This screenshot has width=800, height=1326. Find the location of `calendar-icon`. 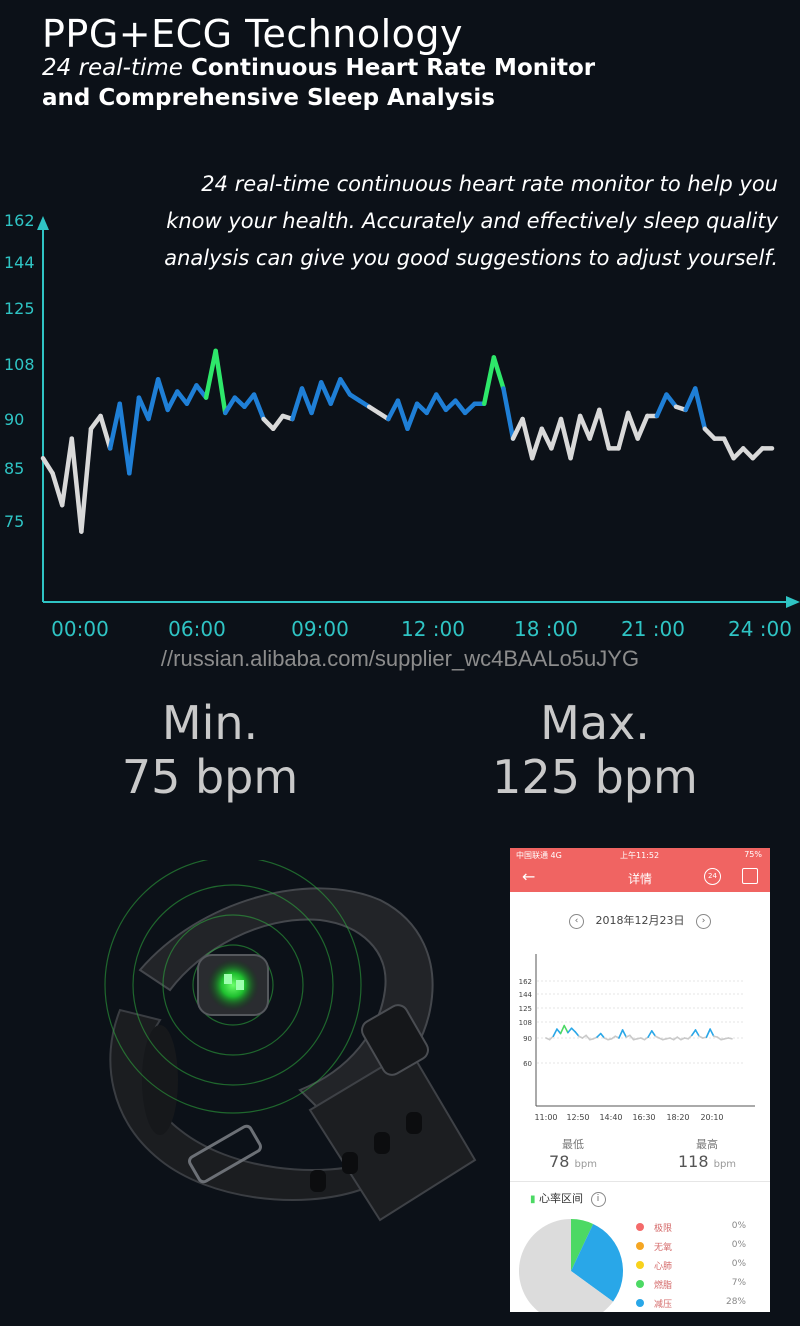

calendar-icon is located at coordinates (750, 876).